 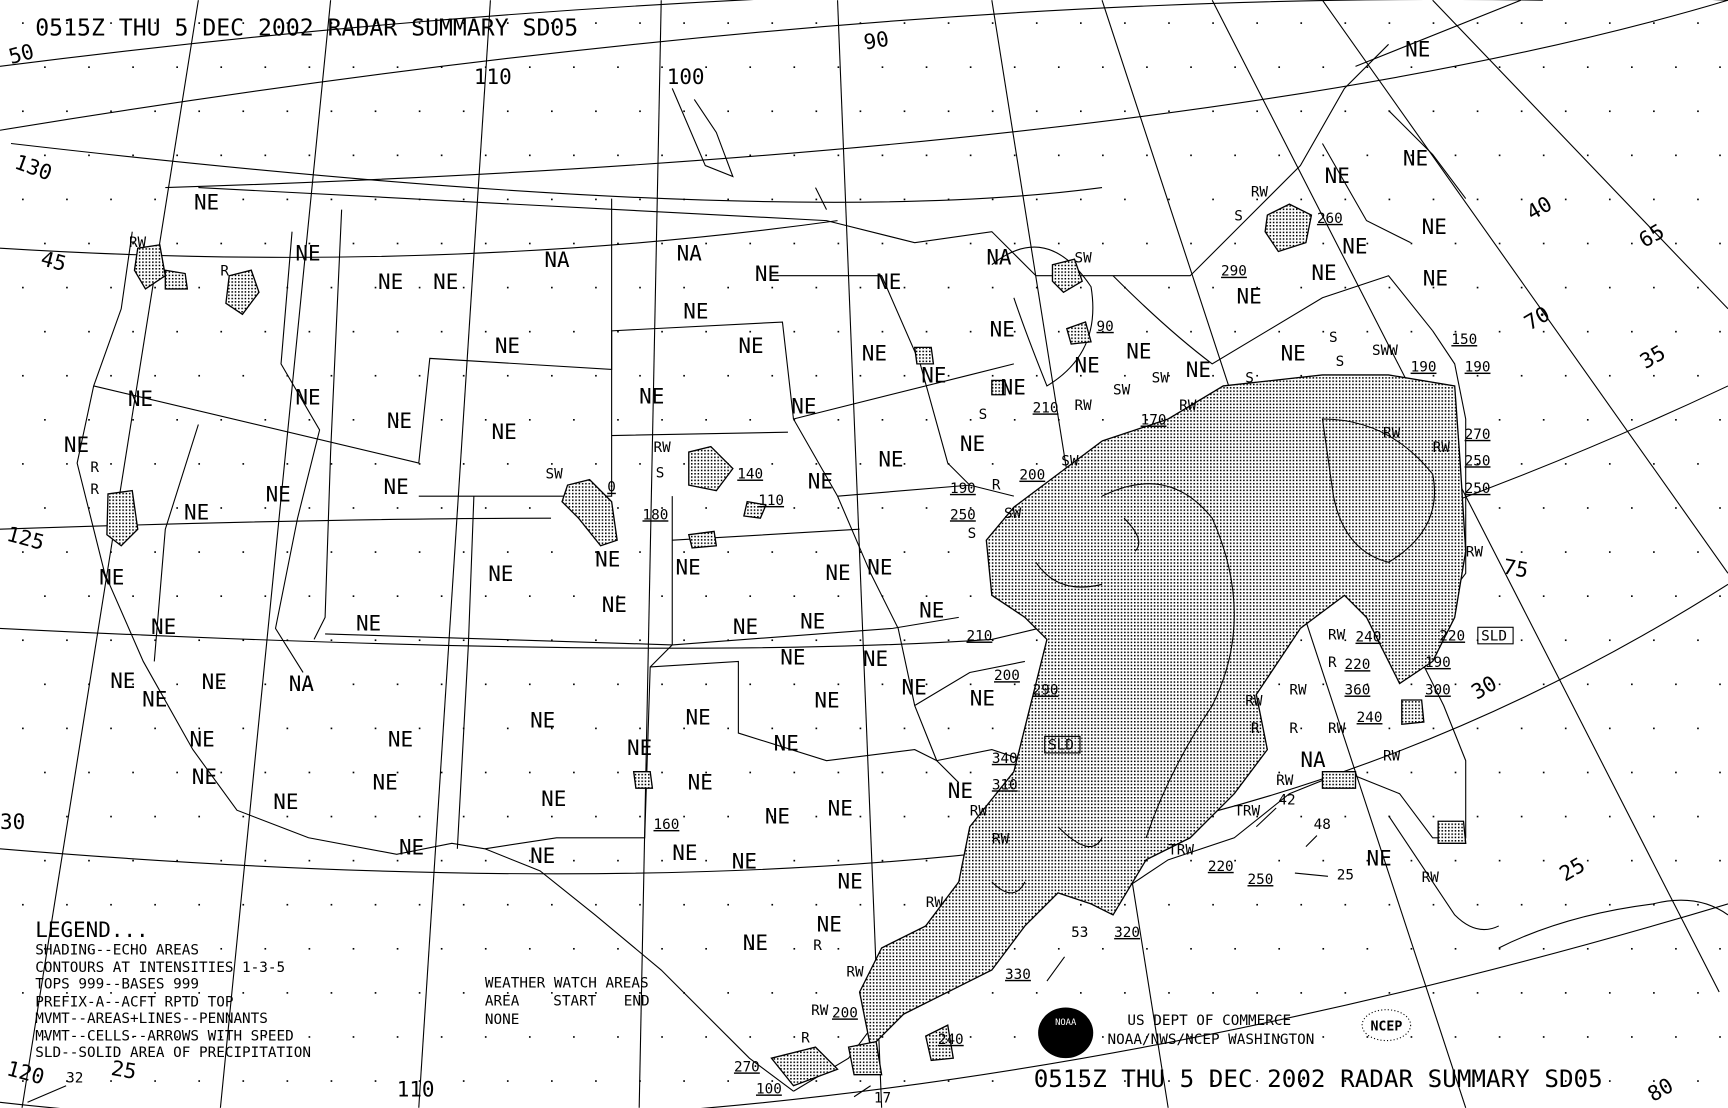 What do you see at coordinates (1484, 687) in the screenshot?
I see `graticule-label: 30` at bounding box center [1484, 687].